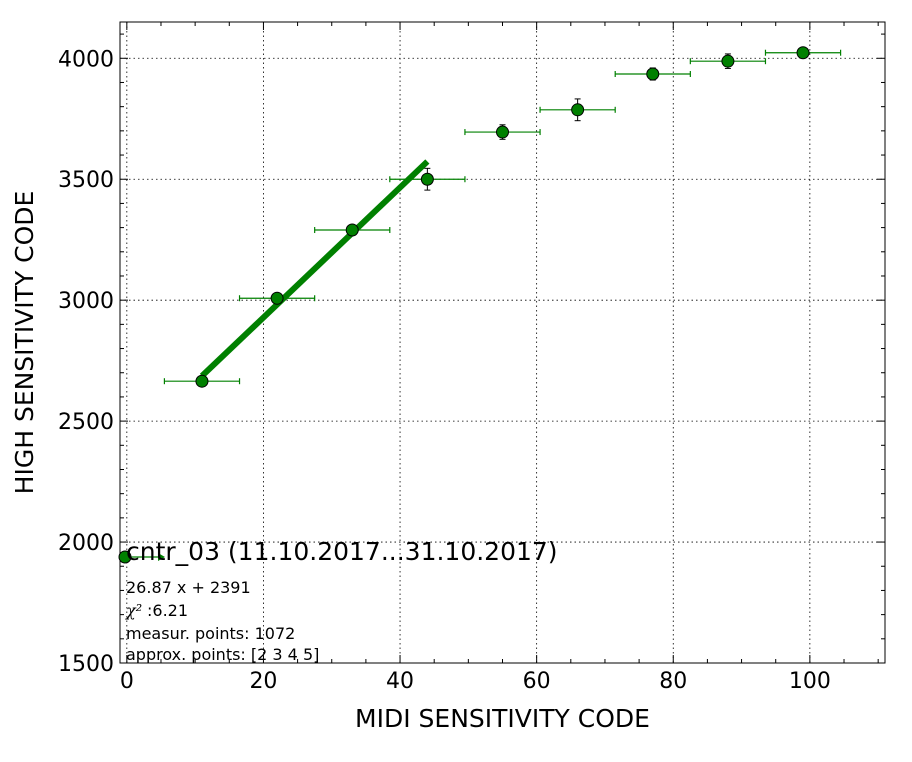 This screenshot has height=762, width=912. What do you see at coordinates (342, 551) in the screenshot?
I see `legend-title: cntr_03 (11.10.2017...31.10.2017)` at bounding box center [342, 551].